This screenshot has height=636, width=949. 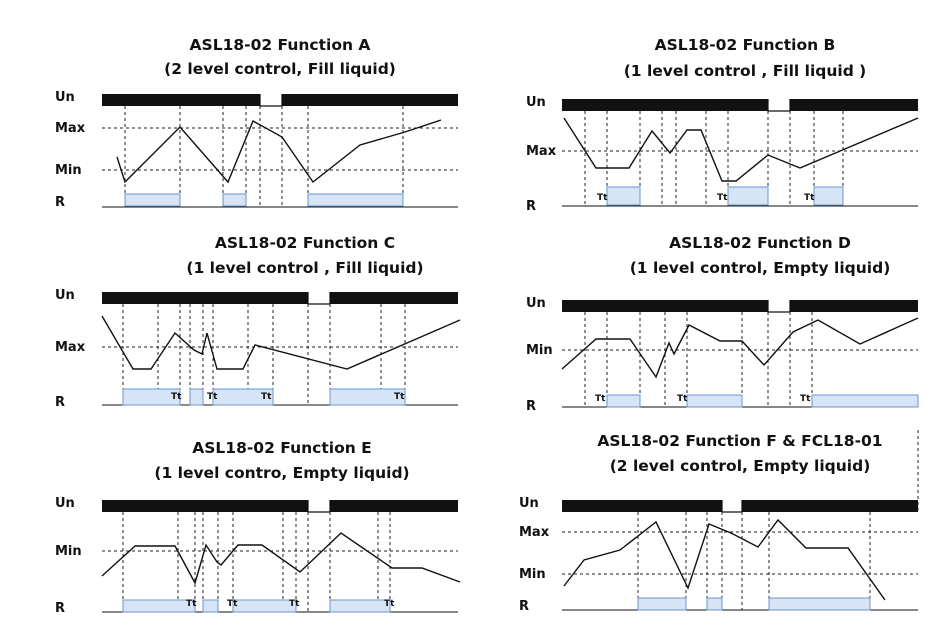 What do you see at coordinates (305, 243) in the screenshot?
I see `panel-title: ASL18-02 Function C` at bounding box center [305, 243].